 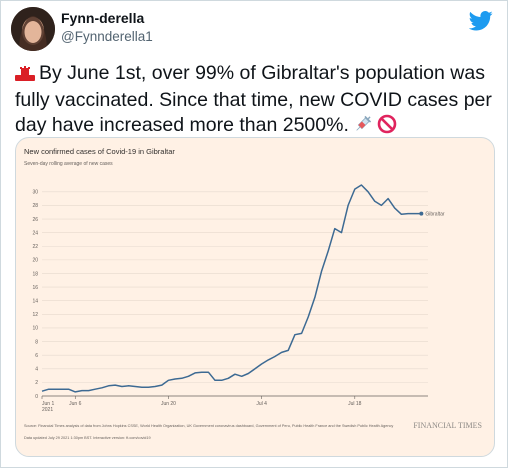 What do you see at coordinates (387, 127) in the screenshot?
I see `prohibited-icon` at bounding box center [387, 127].